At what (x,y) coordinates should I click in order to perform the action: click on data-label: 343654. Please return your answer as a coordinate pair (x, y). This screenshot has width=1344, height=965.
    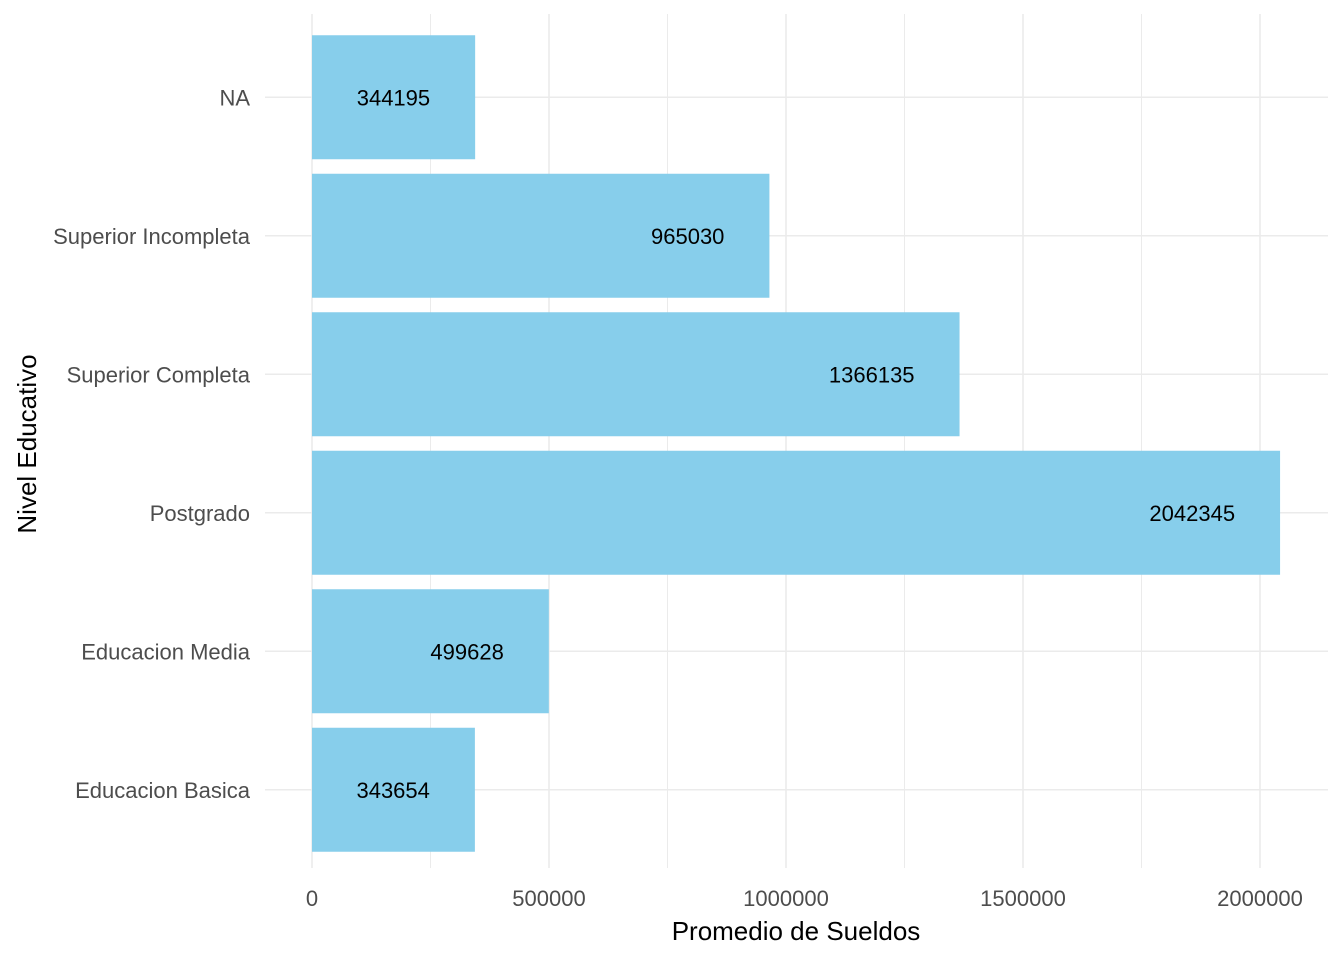
    Looking at the image, I should click on (392, 790).